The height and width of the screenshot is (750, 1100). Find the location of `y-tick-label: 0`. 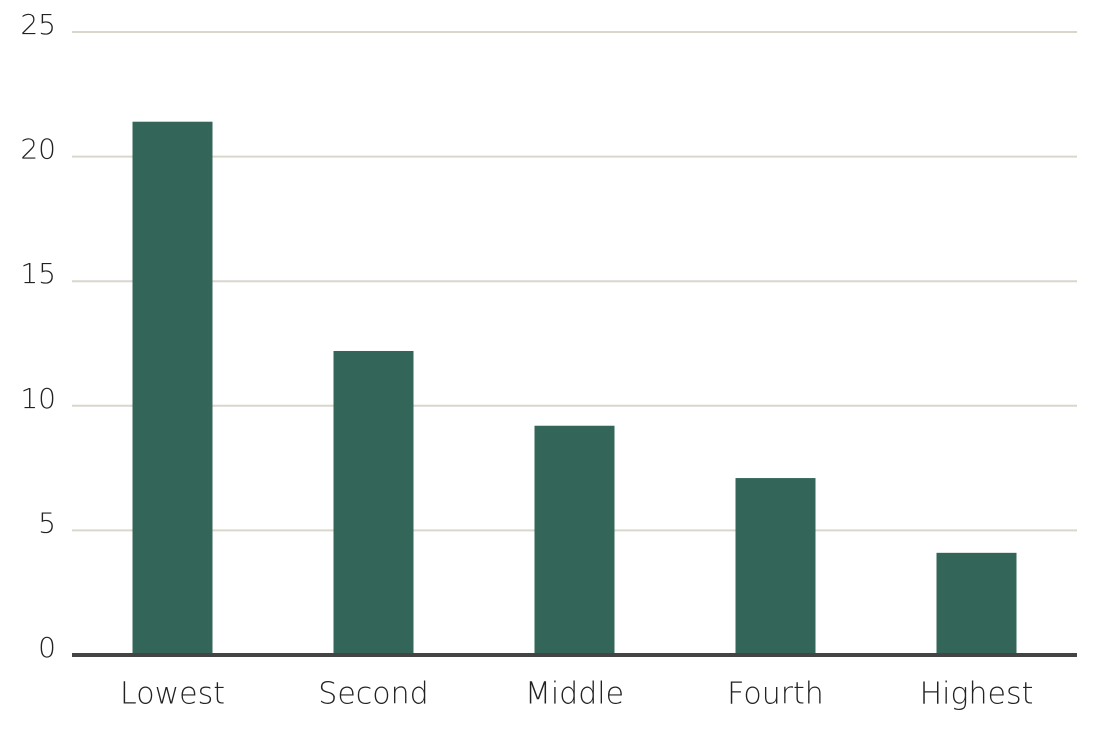

y-tick-label: 0 is located at coordinates (47, 647).